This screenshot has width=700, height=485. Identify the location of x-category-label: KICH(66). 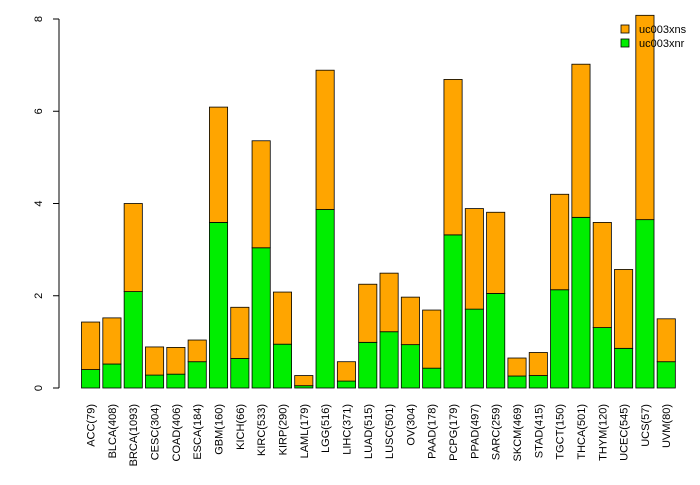
(241, 427).